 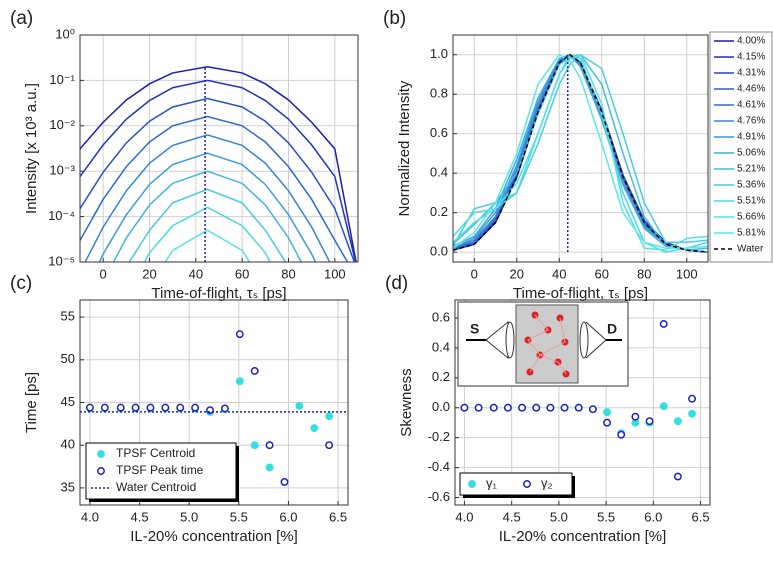 I want to click on y-axis-title: Skewness, so click(x=406, y=402).